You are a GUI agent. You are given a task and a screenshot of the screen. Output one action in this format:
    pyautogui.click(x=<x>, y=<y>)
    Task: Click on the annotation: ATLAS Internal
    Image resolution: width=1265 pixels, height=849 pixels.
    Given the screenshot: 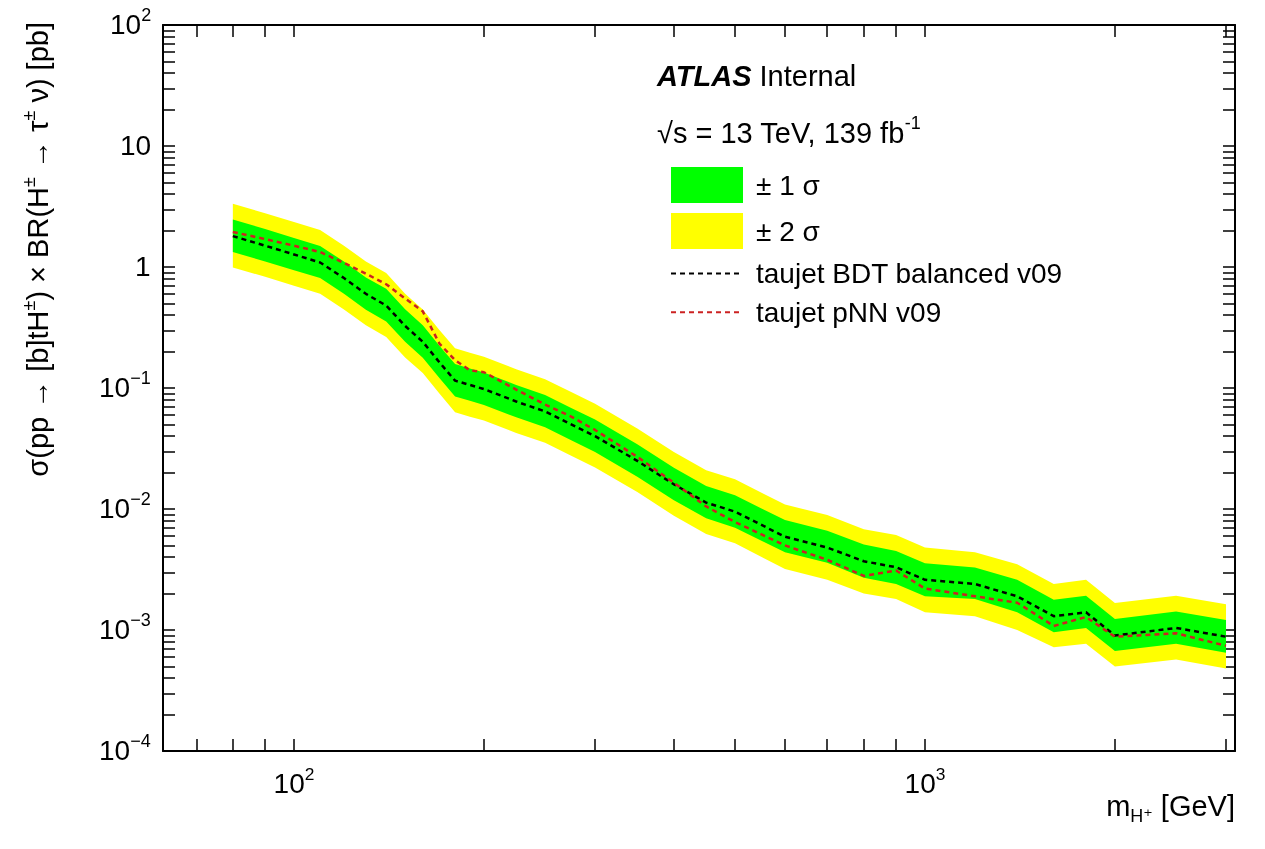 What is the action you would take?
    pyautogui.click(x=756, y=76)
    